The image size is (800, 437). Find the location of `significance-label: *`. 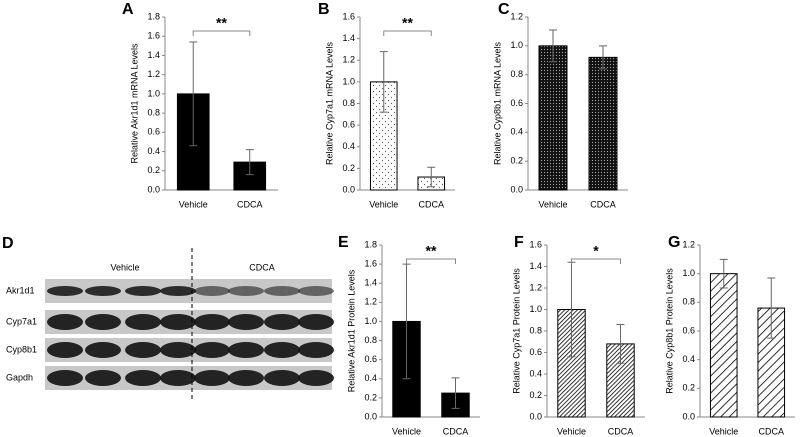

significance-label: * is located at coordinates (596, 251).